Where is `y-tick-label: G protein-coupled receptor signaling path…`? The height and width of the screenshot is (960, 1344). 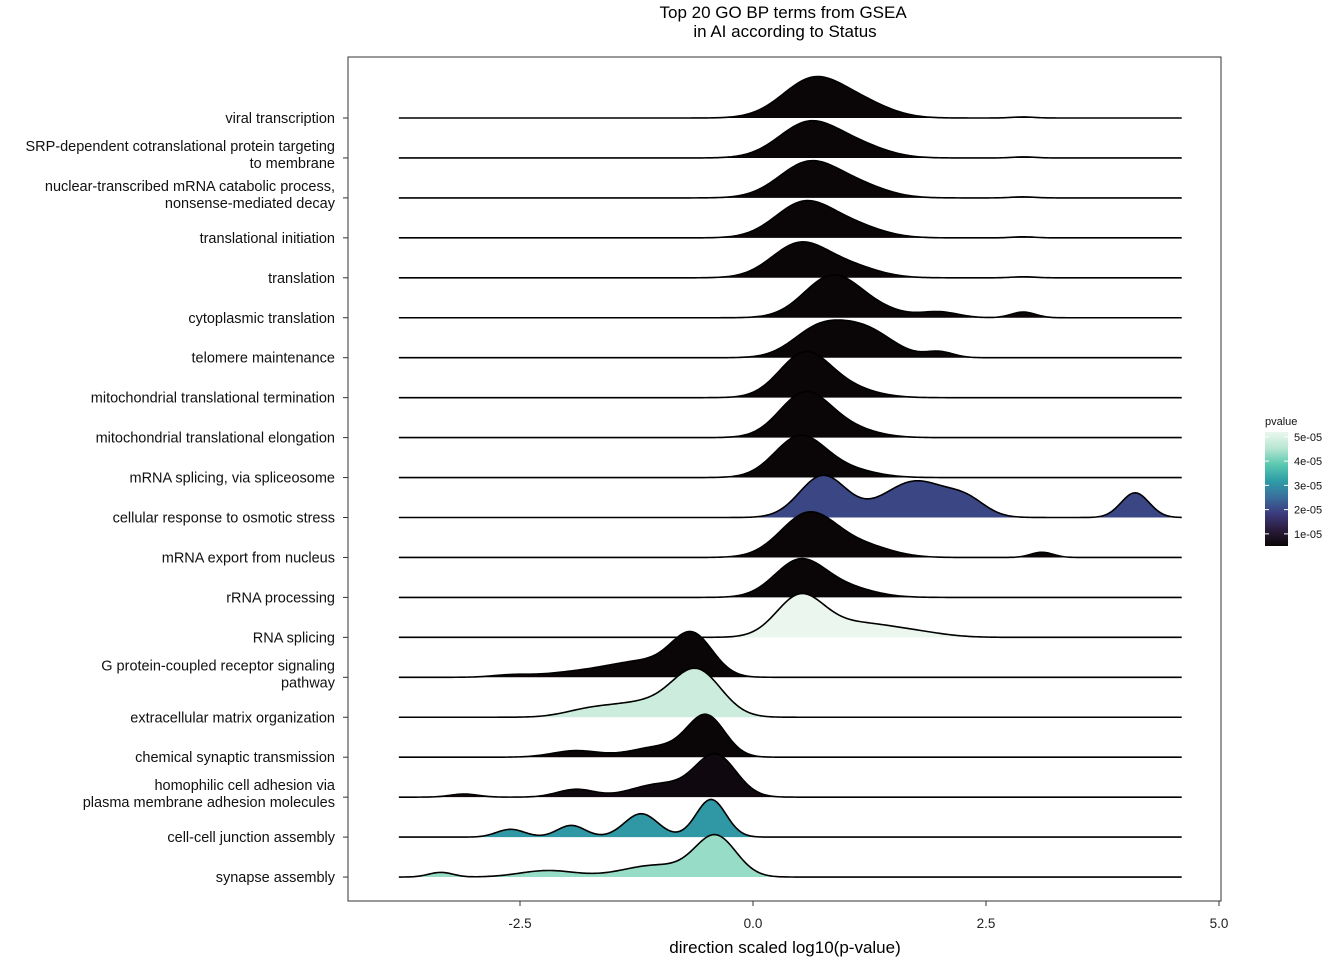
y-tick-label: G protein-coupled receptor signaling path… is located at coordinates (218, 674).